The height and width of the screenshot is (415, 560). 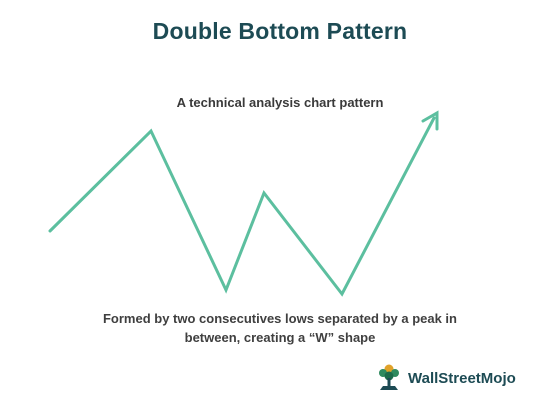 I want to click on arrowhead-icon, so click(x=430, y=120).